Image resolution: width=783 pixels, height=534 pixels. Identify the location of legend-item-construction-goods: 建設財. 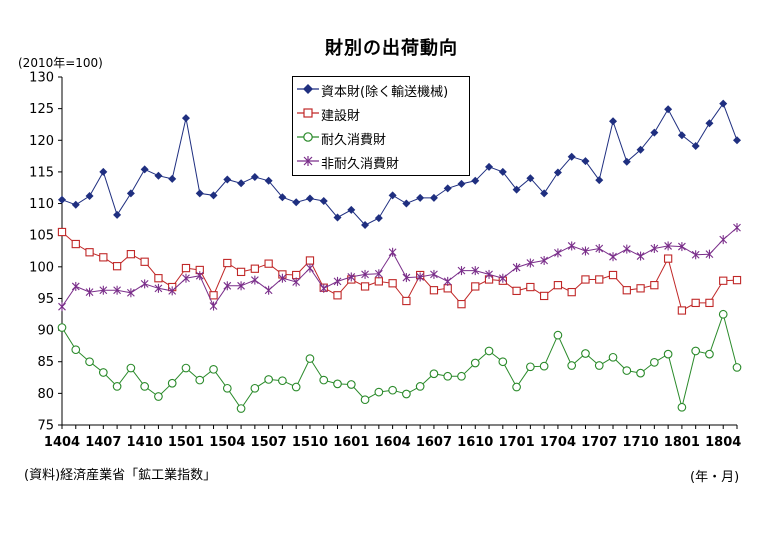
(382, 113).